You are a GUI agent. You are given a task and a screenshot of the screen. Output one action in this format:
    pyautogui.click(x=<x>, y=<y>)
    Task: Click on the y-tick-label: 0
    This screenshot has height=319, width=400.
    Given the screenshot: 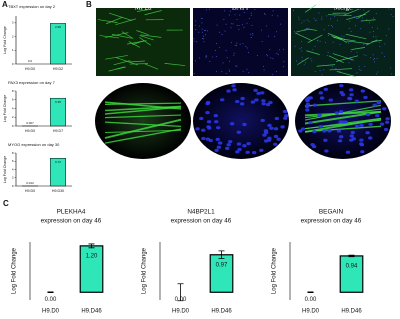 What is the action you would take?
    pyautogui.click(x=13, y=126)
    